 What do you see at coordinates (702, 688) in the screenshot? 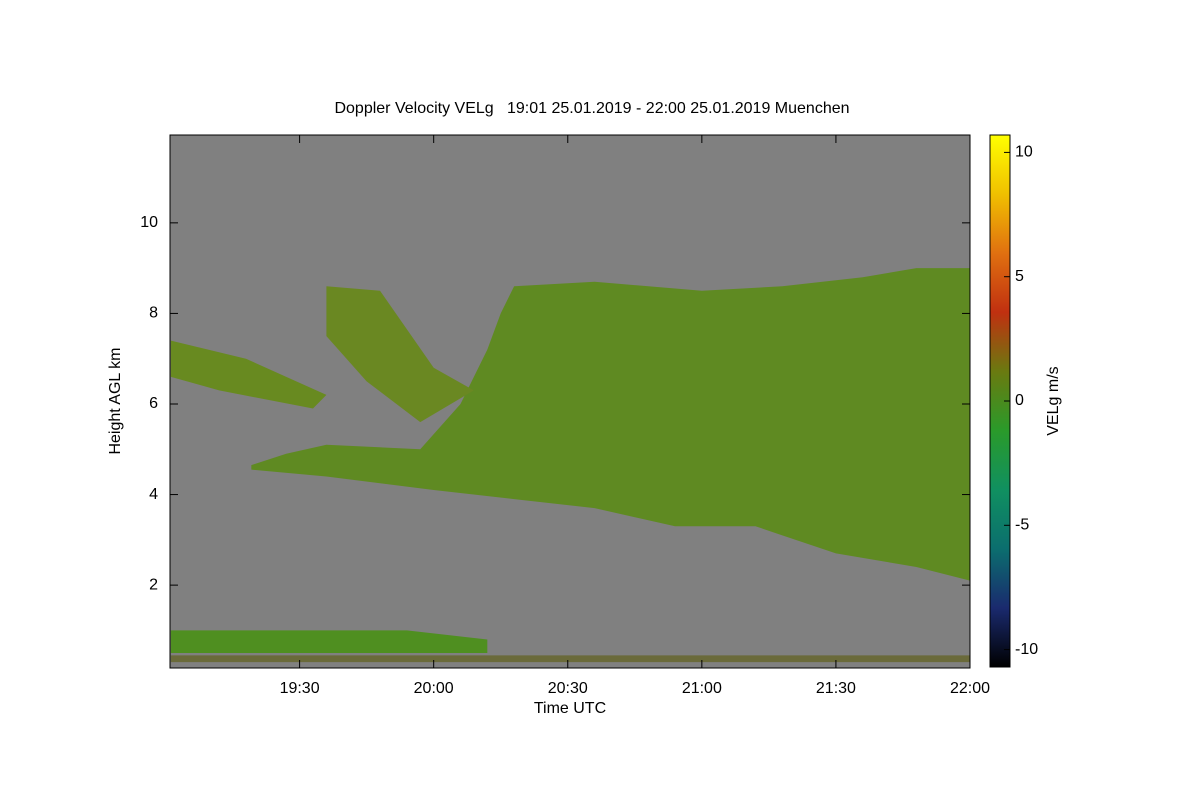
I see `x-tick-label: 21:00` at bounding box center [702, 688].